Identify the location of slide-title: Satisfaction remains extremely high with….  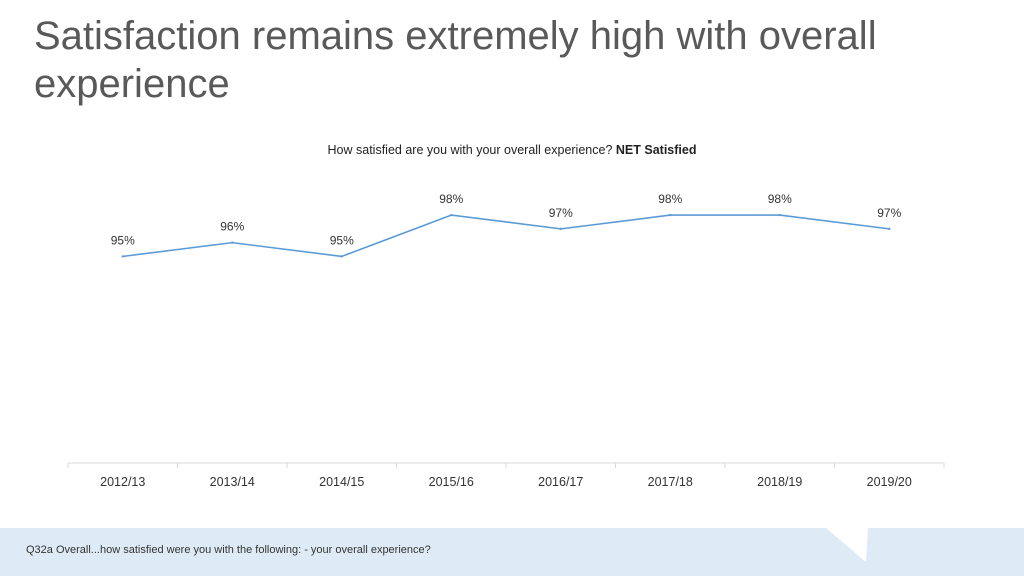
(455, 60).